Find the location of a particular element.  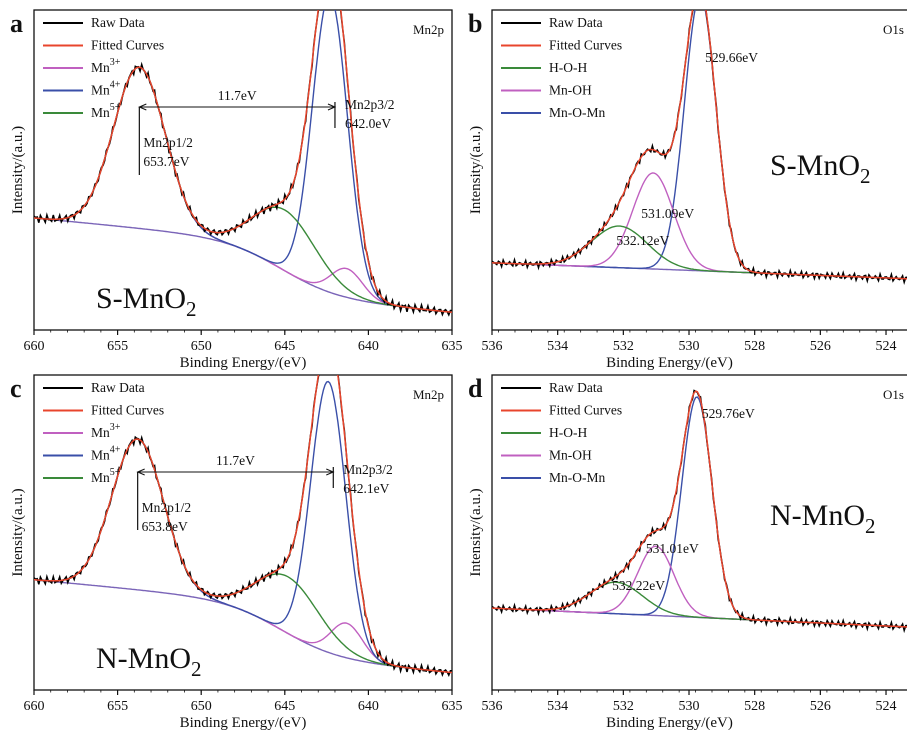

legend-label: Mn4+ is located at coordinates (106, 454).